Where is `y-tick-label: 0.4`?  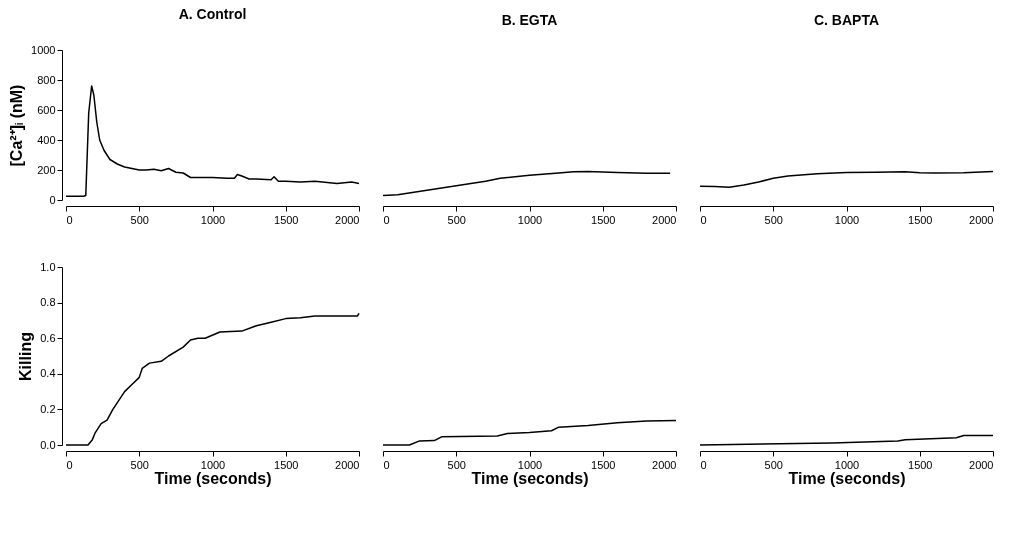
y-tick-label: 0.4 is located at coordinates (48, 373).